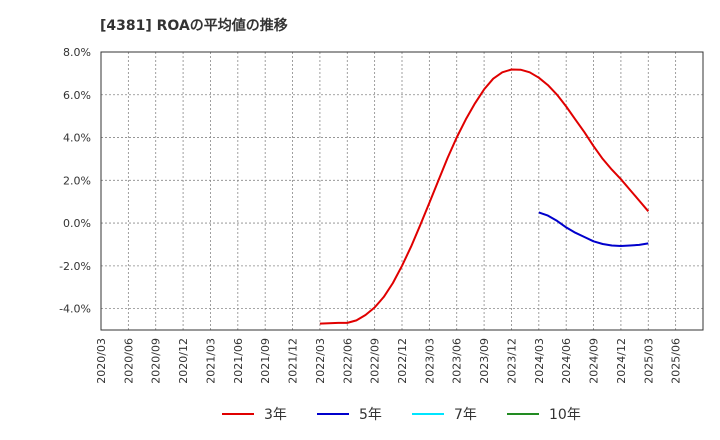  Describe the element at coordinates (401, 415) in the screenshot. I see `legend: 3年 5年 7年 10年` at that location.